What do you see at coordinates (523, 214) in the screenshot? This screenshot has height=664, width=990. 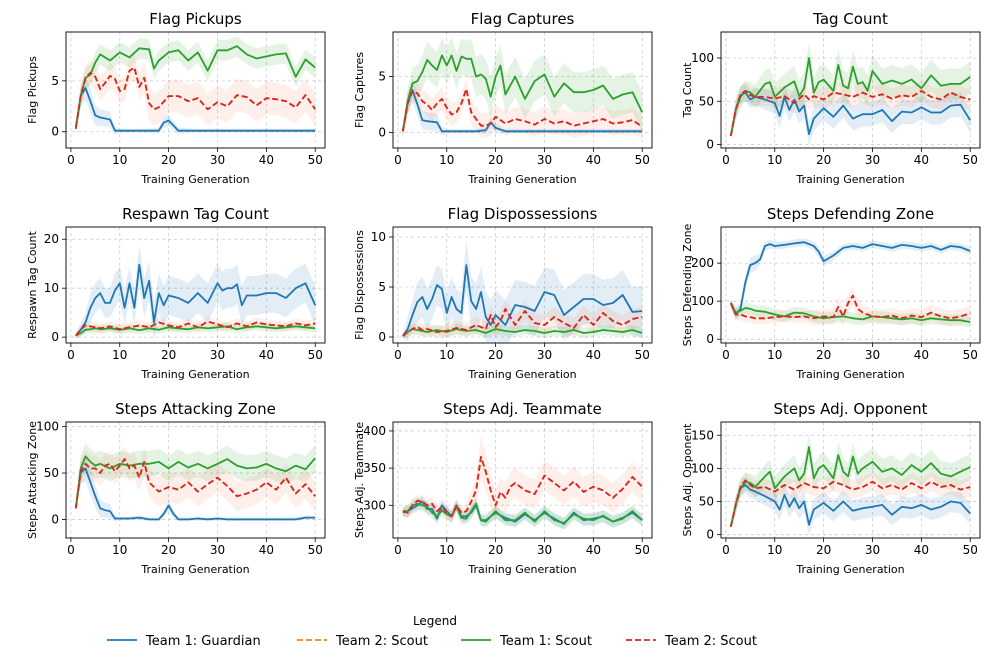 I see `subplot-title: Flag Dispossessions` at bounding box center [523, 214].